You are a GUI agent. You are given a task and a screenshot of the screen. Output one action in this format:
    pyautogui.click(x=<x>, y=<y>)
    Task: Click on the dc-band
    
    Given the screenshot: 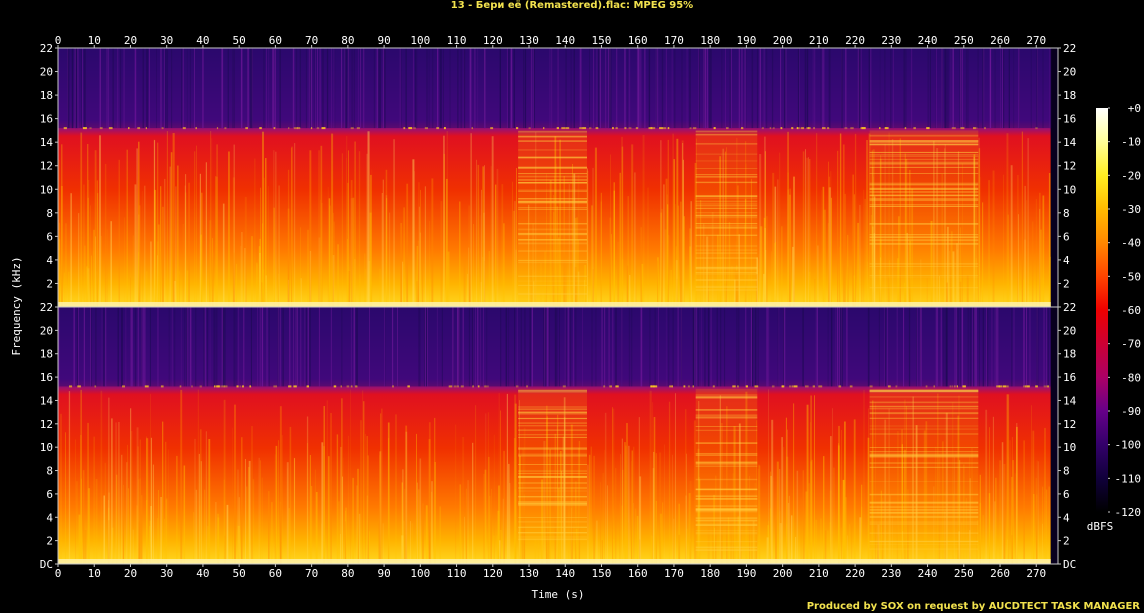 What is the action you would take?
    pyautogui.click(x=554, y=304)
    